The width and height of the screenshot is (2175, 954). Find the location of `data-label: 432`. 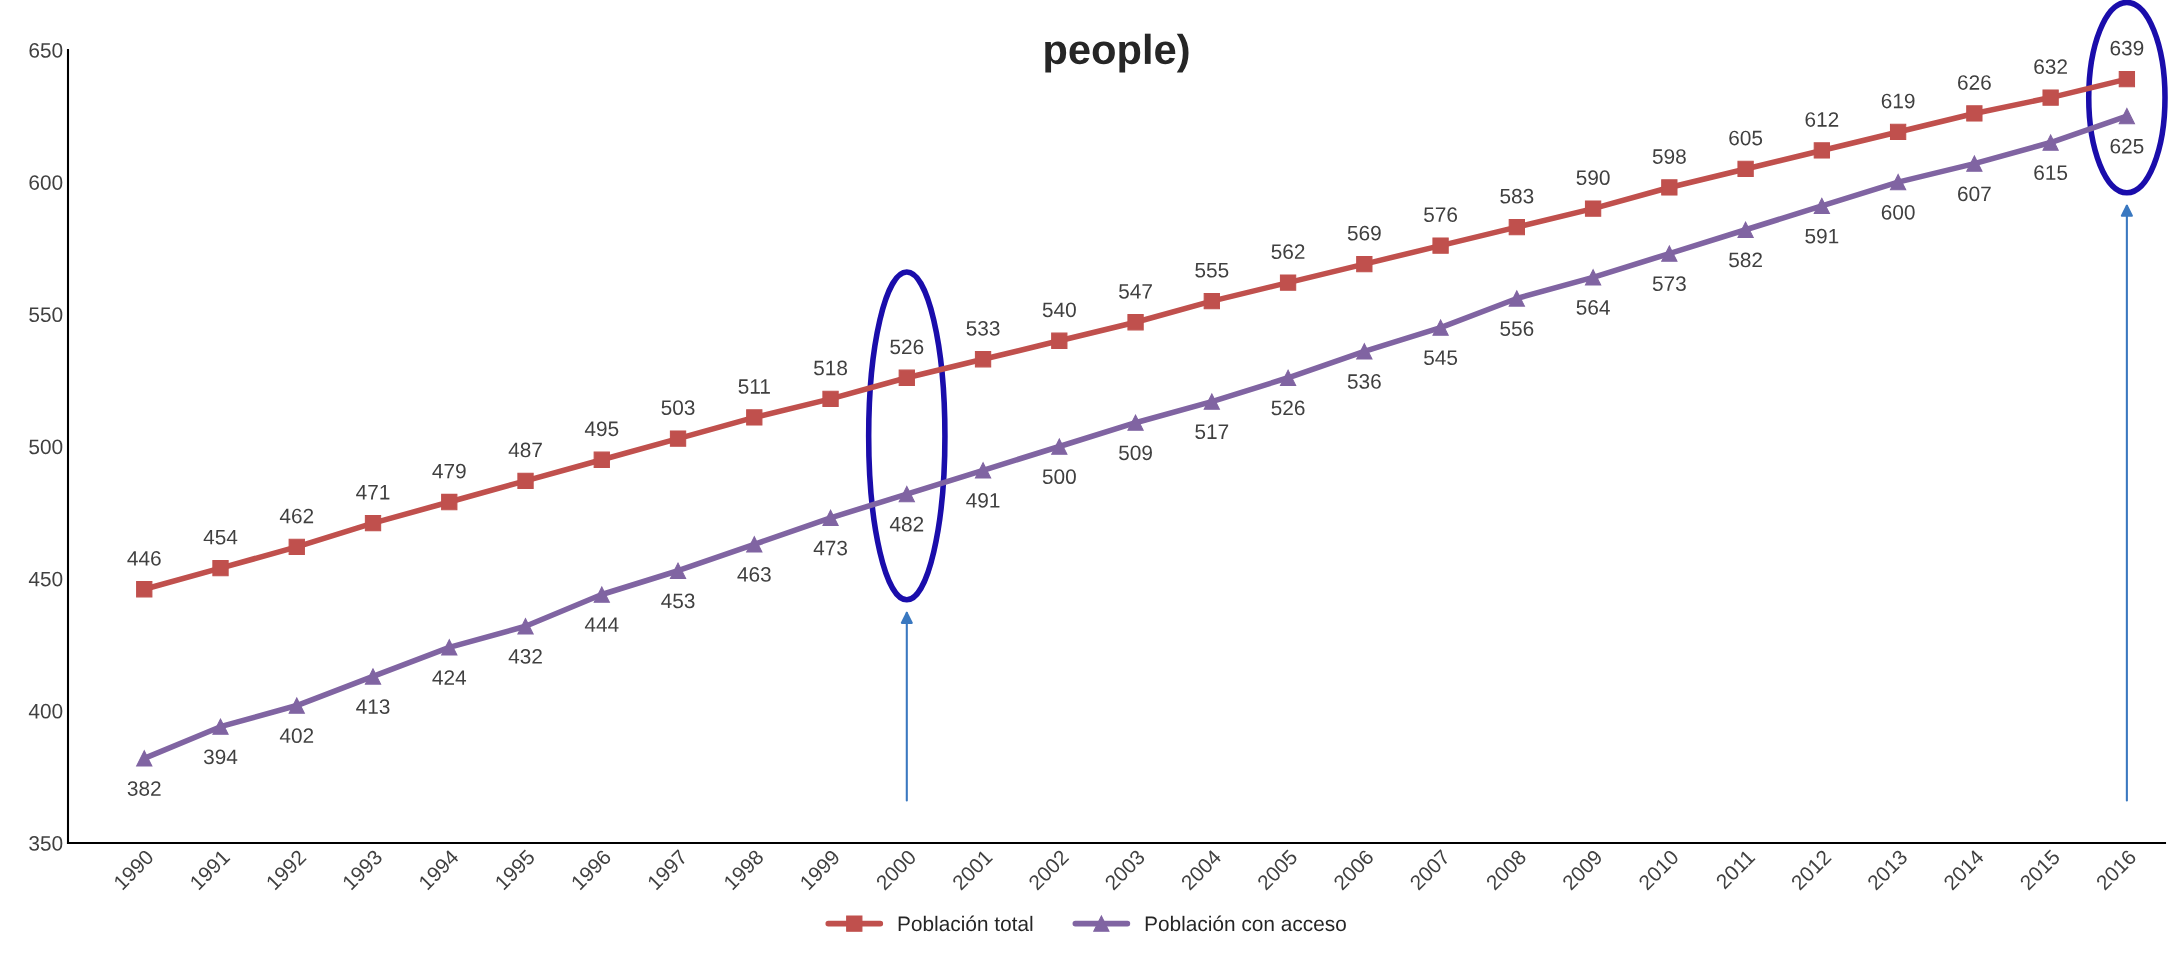

data-label: 432 is located at coordinates (525, 656).